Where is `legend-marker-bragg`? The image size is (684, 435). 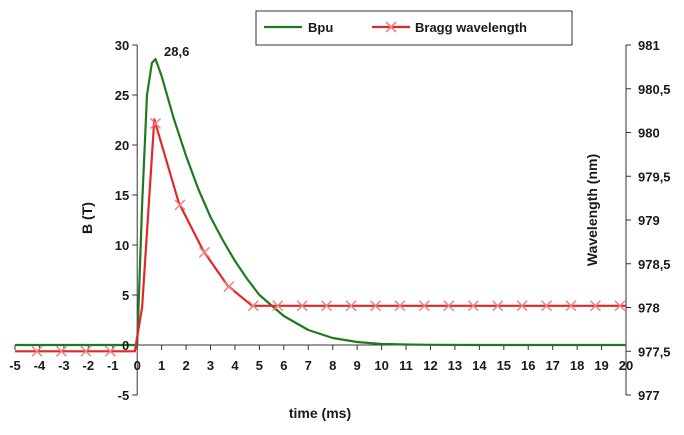 legend-marker-bragg is located at coordinates (391, 27).